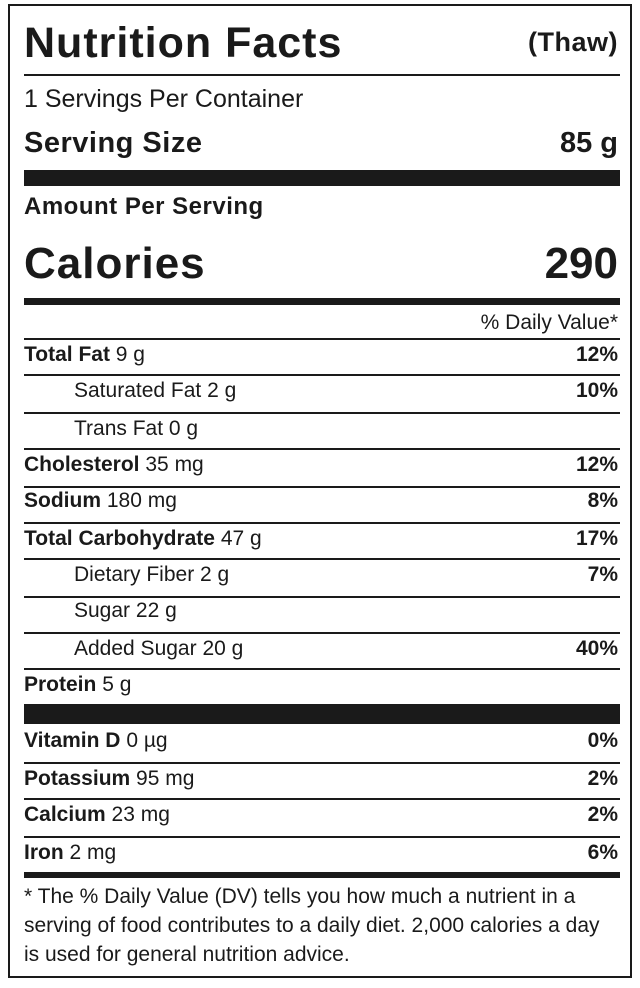  I want to click on nutrient-amount: 23 mg, so click(140, 814).